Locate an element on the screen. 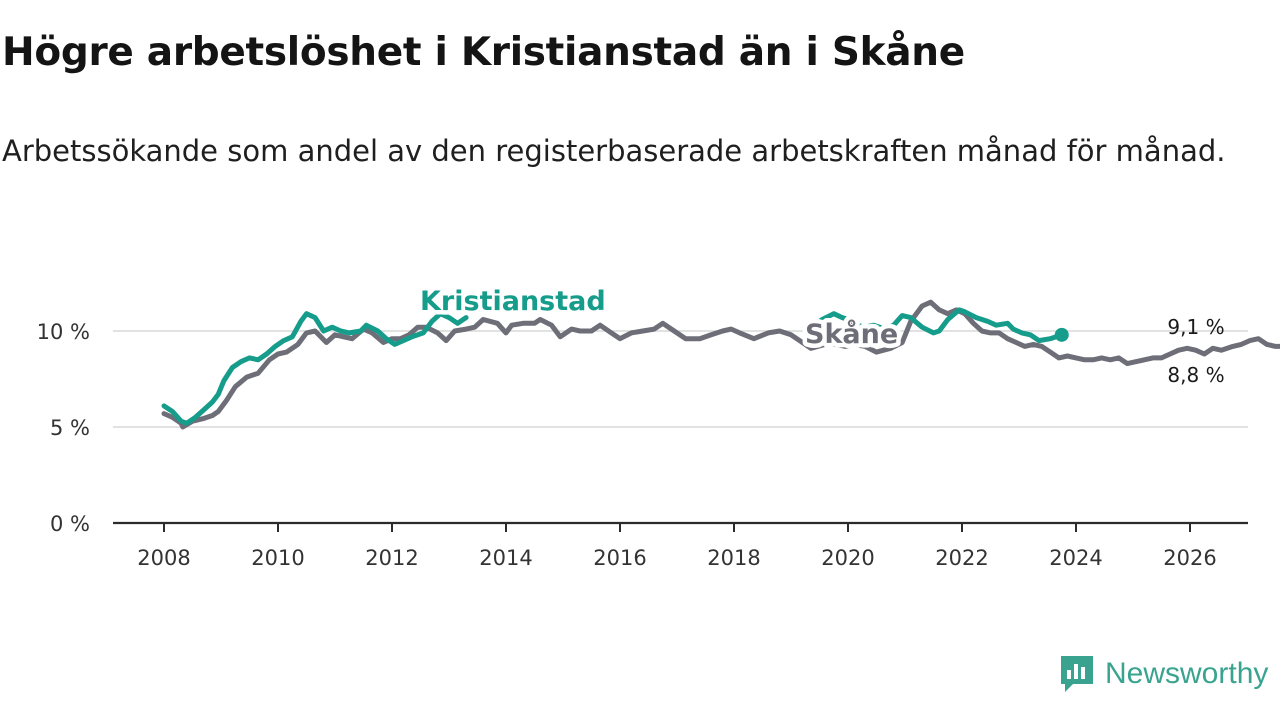 The height and width of the screenshot is (720, 1280). brand-name: Newsworthy is located at coordinates (1187, 673).